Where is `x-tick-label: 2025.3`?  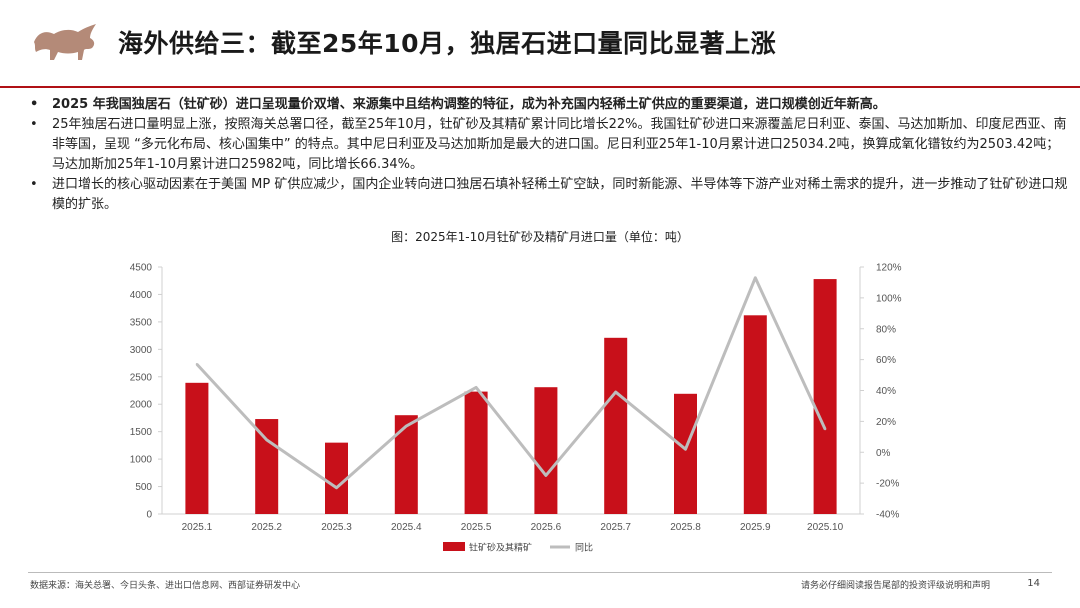 x-tick-label: 2025.3 is located at coordinates (336, 527).